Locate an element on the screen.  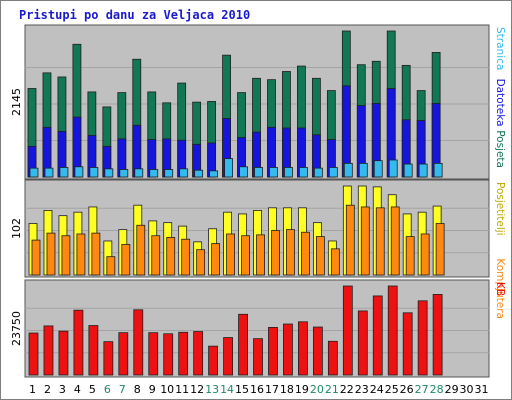
x-tick-day-14: 14 is located at coordinates (227, 389).